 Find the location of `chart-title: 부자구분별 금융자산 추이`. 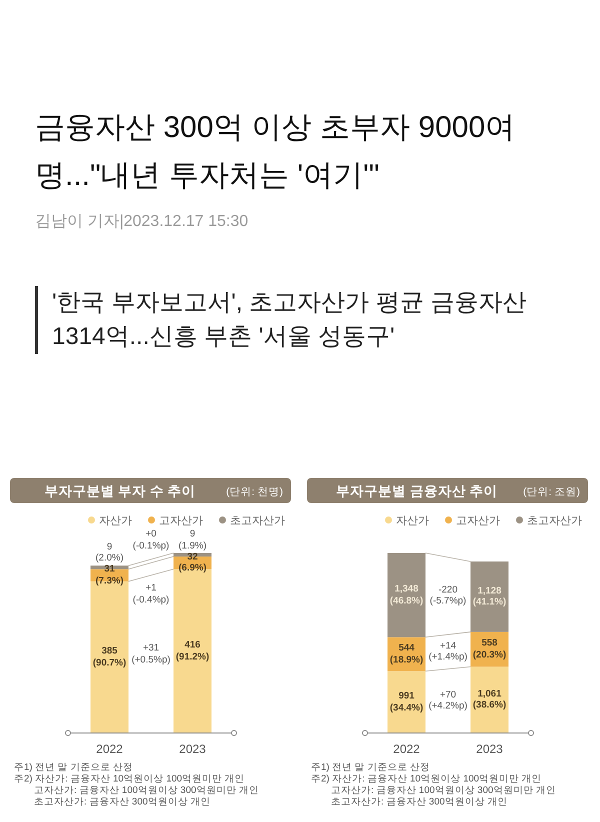

chart-title: 부자구분별 금융자산 추이 is located at coordinates (417, 491).